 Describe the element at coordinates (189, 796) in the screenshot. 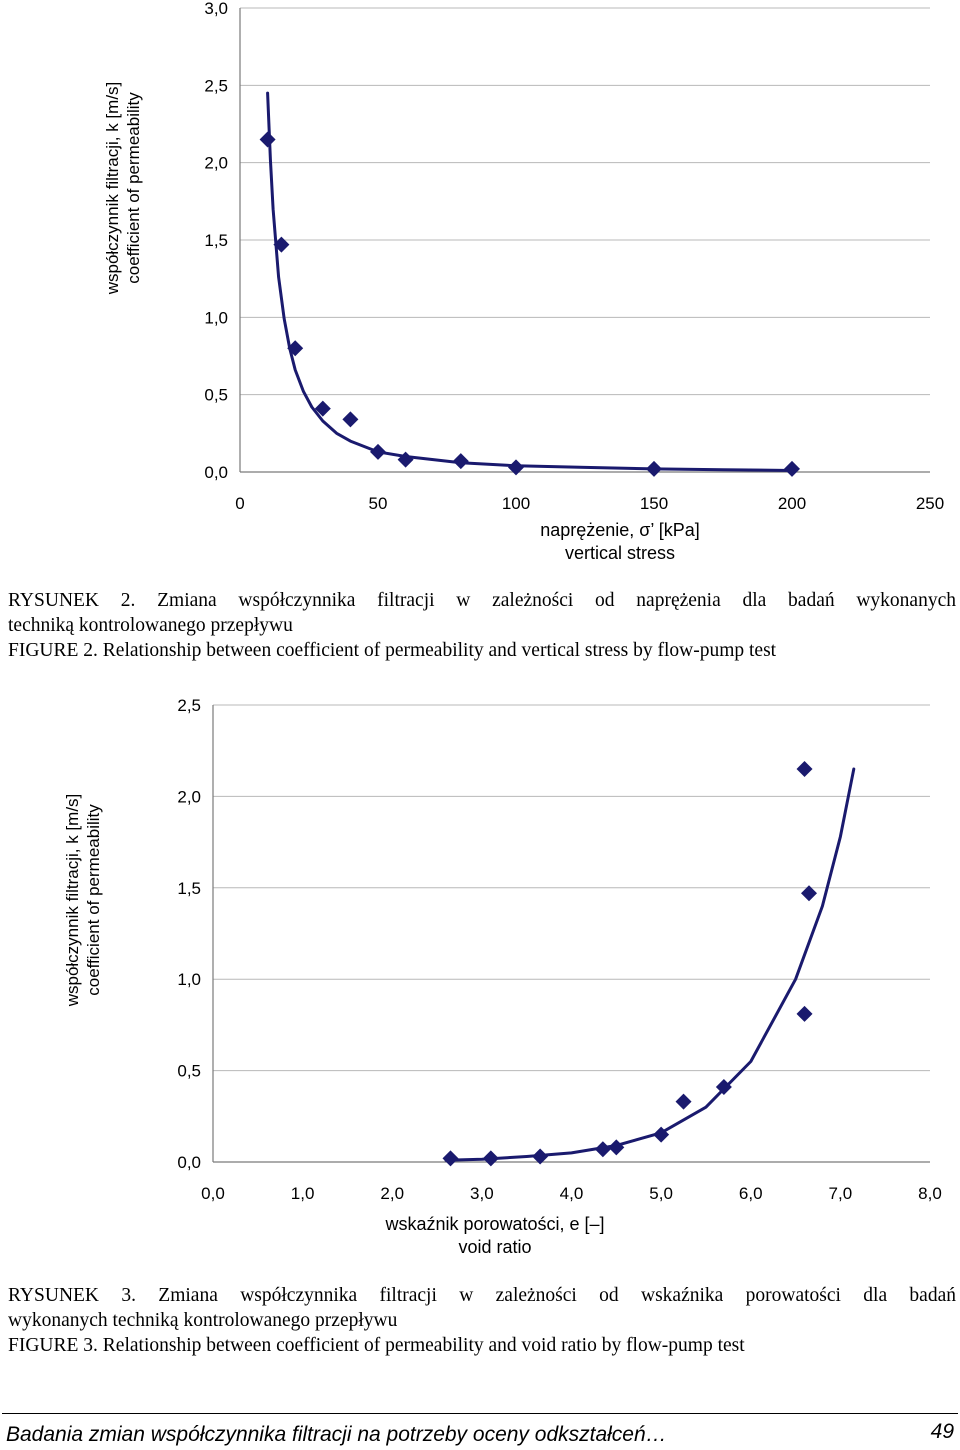

I see `chart-2-y-tick-label: 2,0` at that location.